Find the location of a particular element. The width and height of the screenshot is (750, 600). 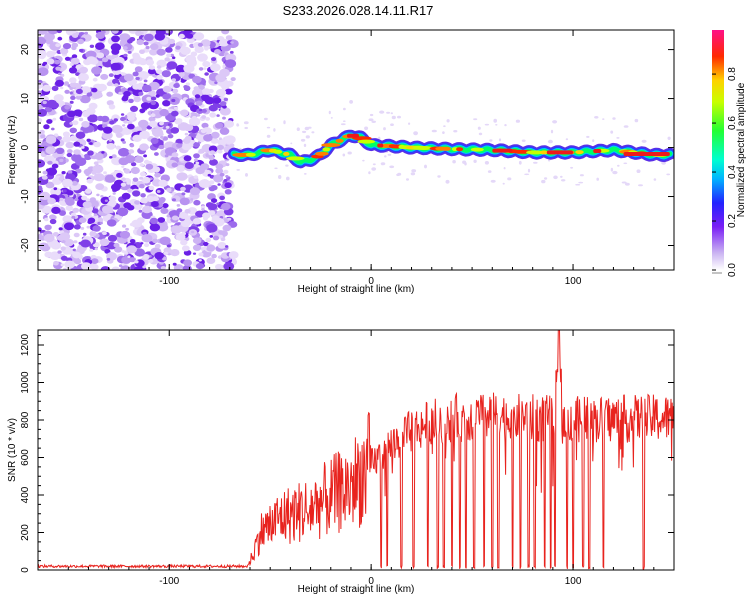

colorbar-tick-label: 0.2 is located at coordinates (732, 221).